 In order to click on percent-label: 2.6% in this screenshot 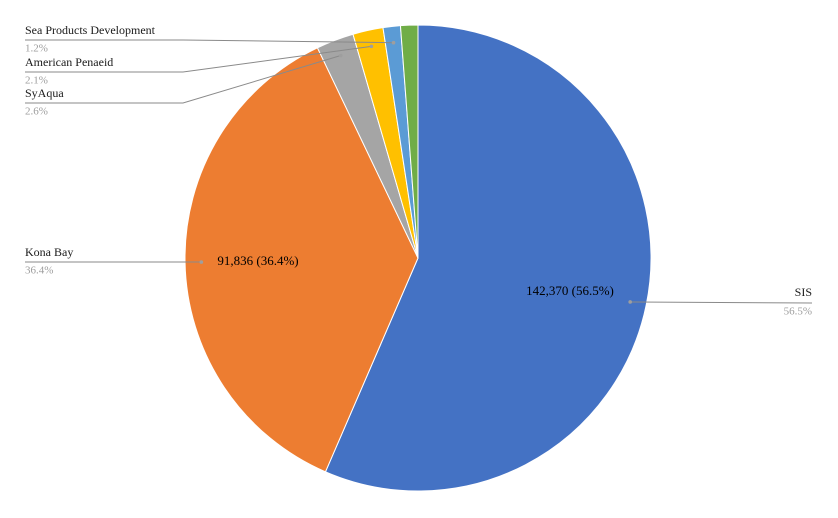, I will do `click(36, 112)`.